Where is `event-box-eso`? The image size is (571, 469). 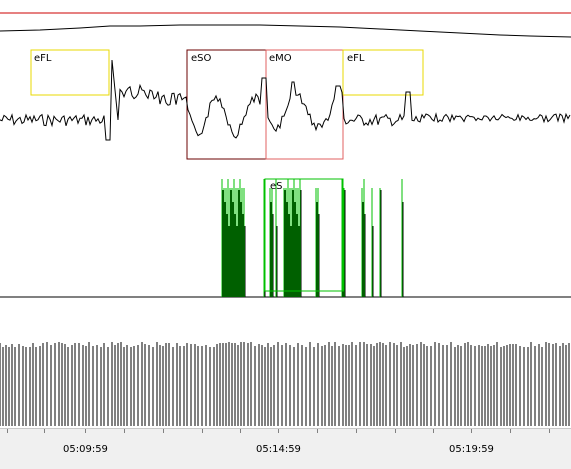 event-box-eso is located at coordinates (226, 104).